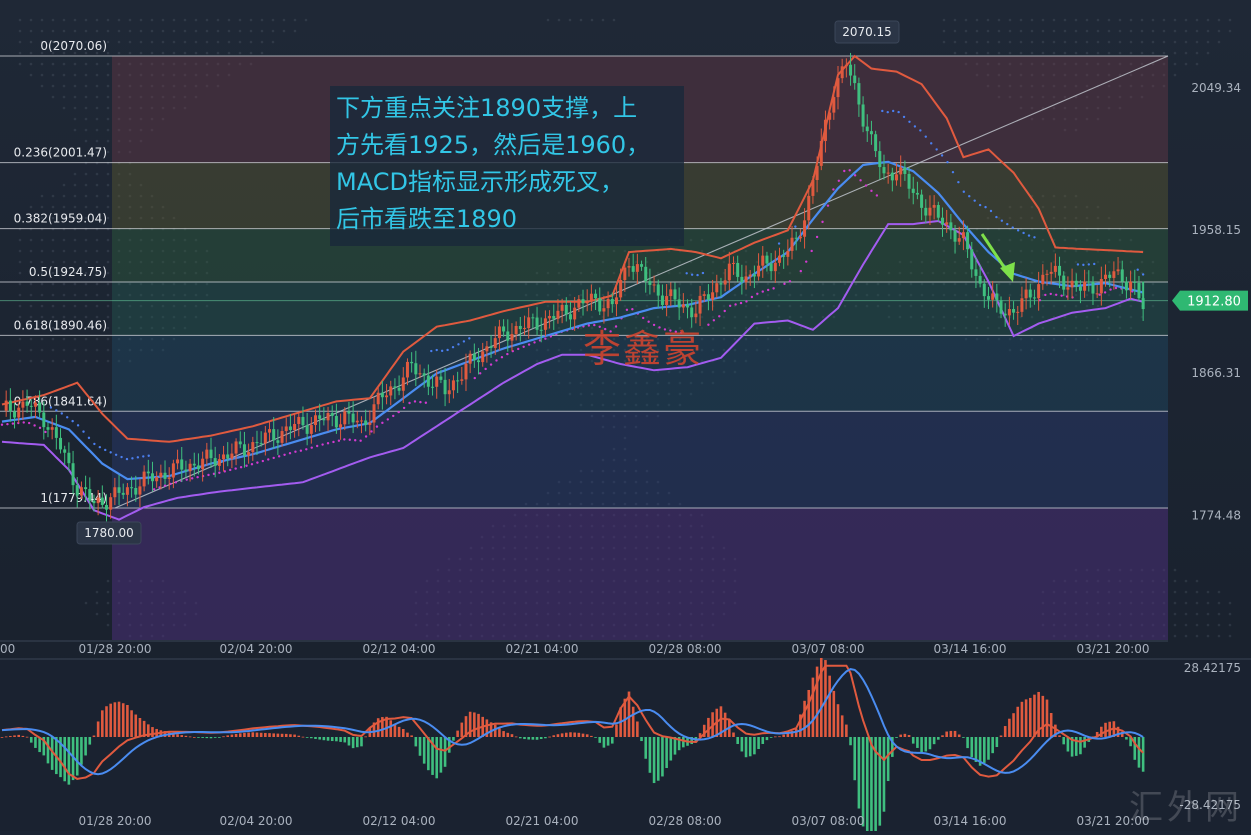  Describe the element at coordinates (1007, 272) in the screenshot. I see `arrow-head` at that location.